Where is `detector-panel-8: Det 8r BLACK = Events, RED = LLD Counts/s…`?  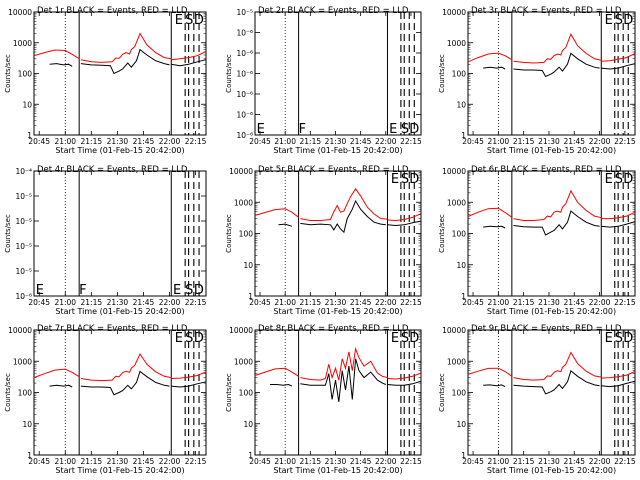 detector-panel-8: Det 8r BLACK = Events, RED = LLD Counts/s… is located at coordinates (323, 399).